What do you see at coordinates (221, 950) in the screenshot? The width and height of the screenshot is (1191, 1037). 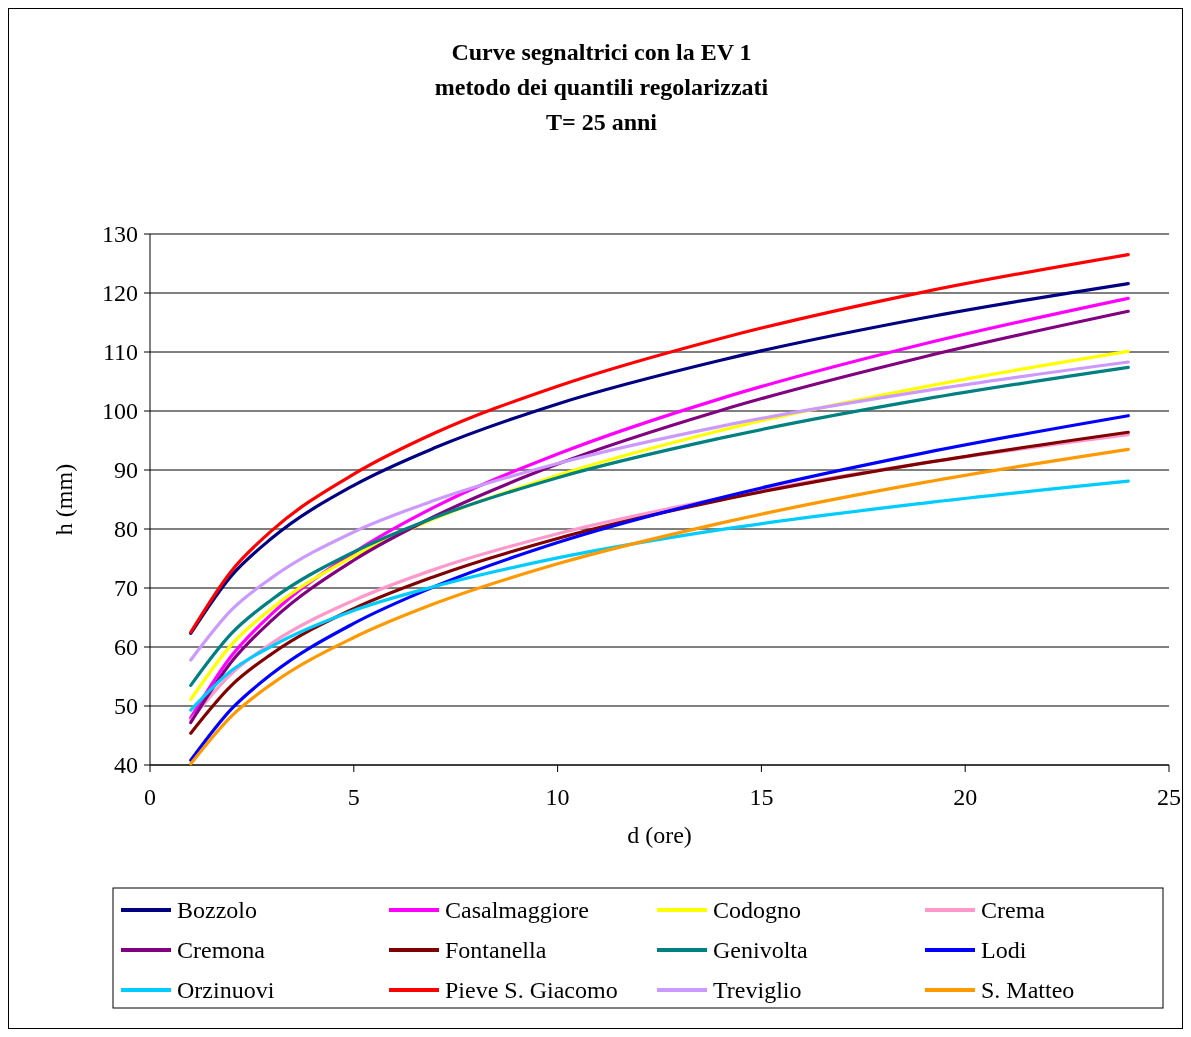 I see `legend-label: Cremona` at bounding box center [221, 950].